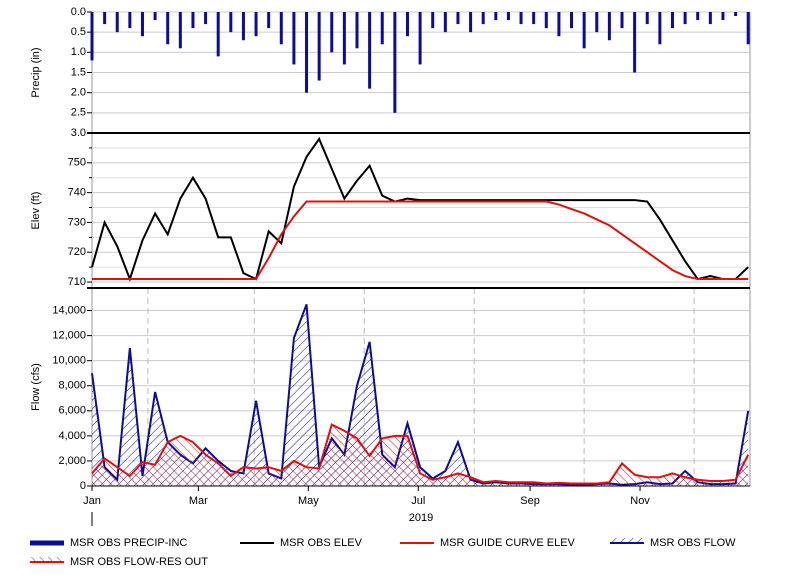  I want to click on x-tick-label: Jan, so click(92, 501).